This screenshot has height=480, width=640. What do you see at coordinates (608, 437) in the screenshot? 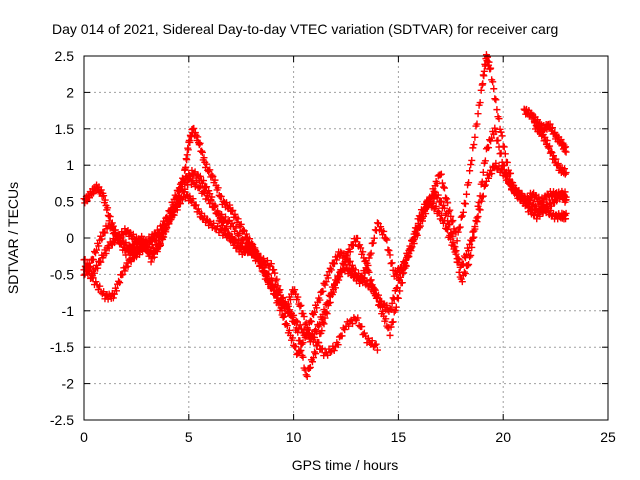
I see `x-tick-label: 25` at bounding box center [608, 437].